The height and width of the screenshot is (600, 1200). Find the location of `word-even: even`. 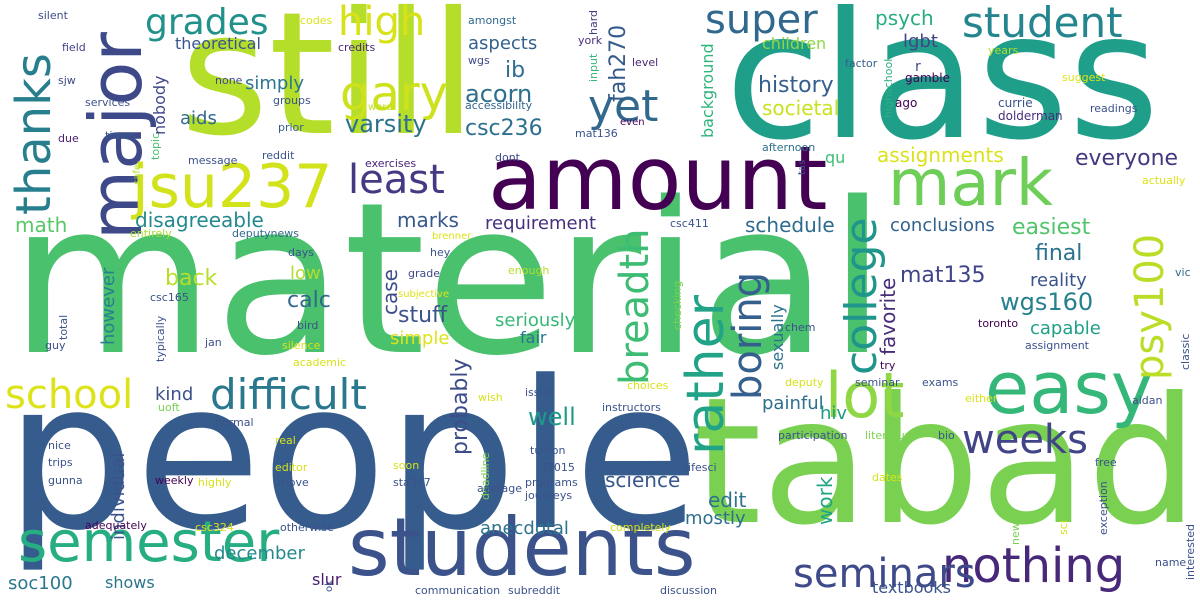

word-even: even is located at coordinates (632, 122).